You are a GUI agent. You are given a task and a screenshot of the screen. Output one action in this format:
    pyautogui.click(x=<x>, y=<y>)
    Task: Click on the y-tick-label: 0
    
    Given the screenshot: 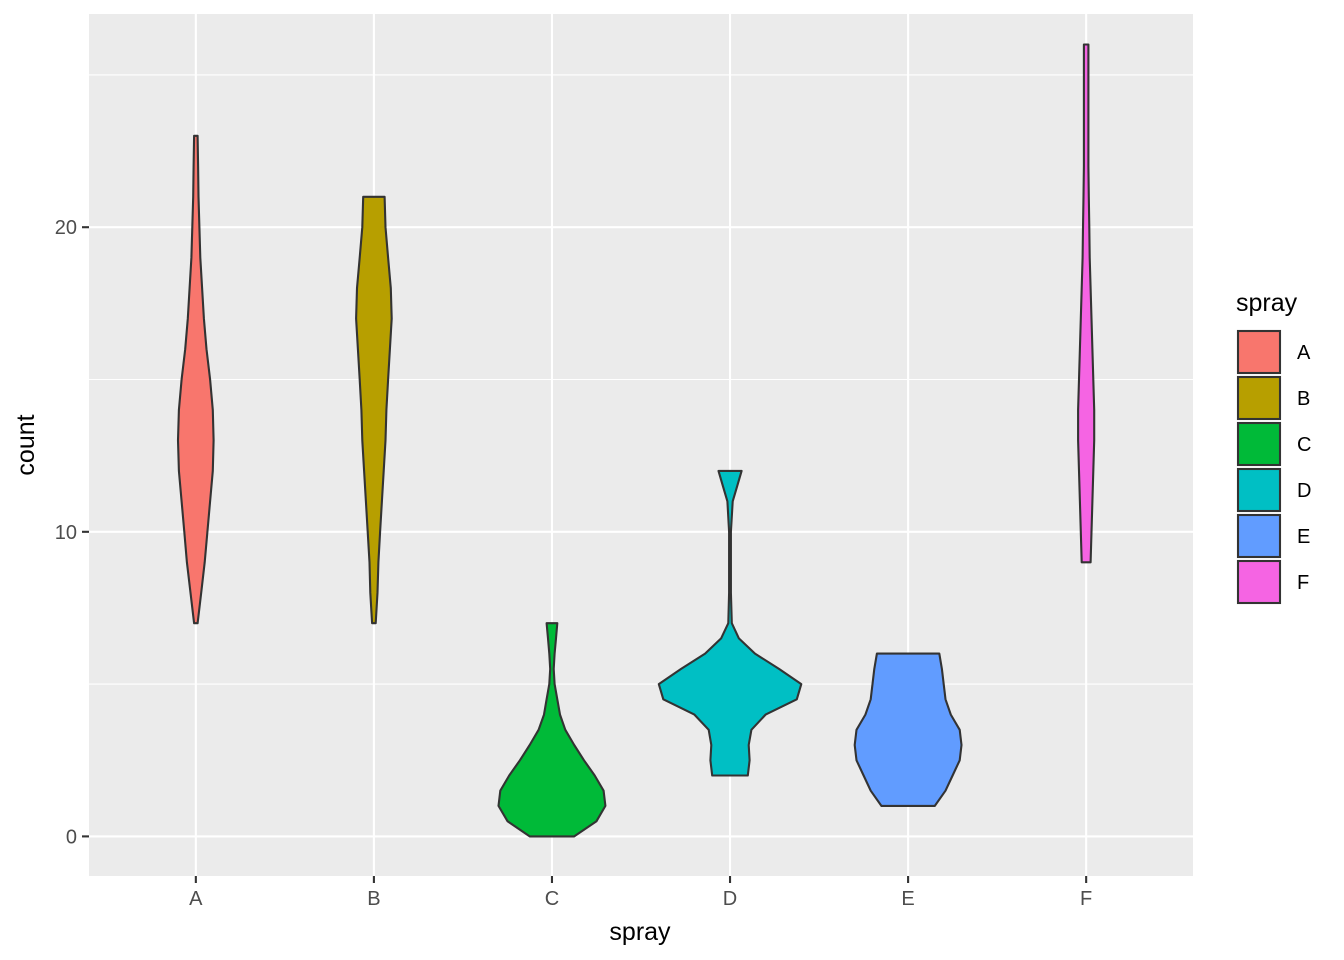 What is the action you would take?
    pyautogui.click(x=71, y=837)
    